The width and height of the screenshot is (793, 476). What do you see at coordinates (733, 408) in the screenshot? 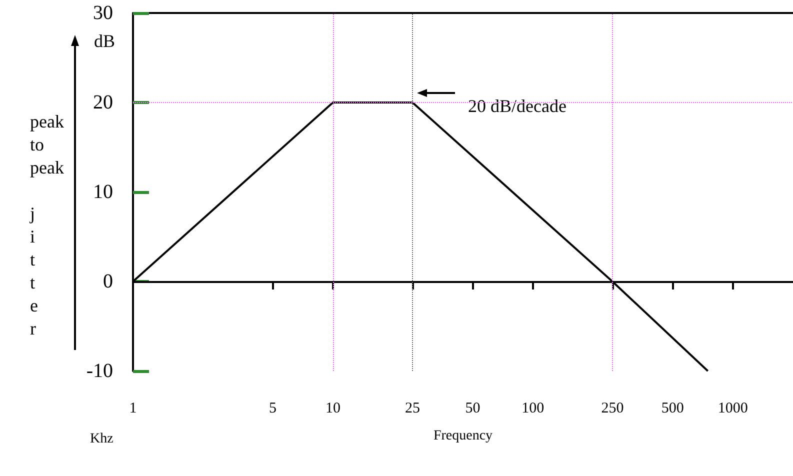
I see `x-tick-label: 1000` at bounding box center [733, 408].